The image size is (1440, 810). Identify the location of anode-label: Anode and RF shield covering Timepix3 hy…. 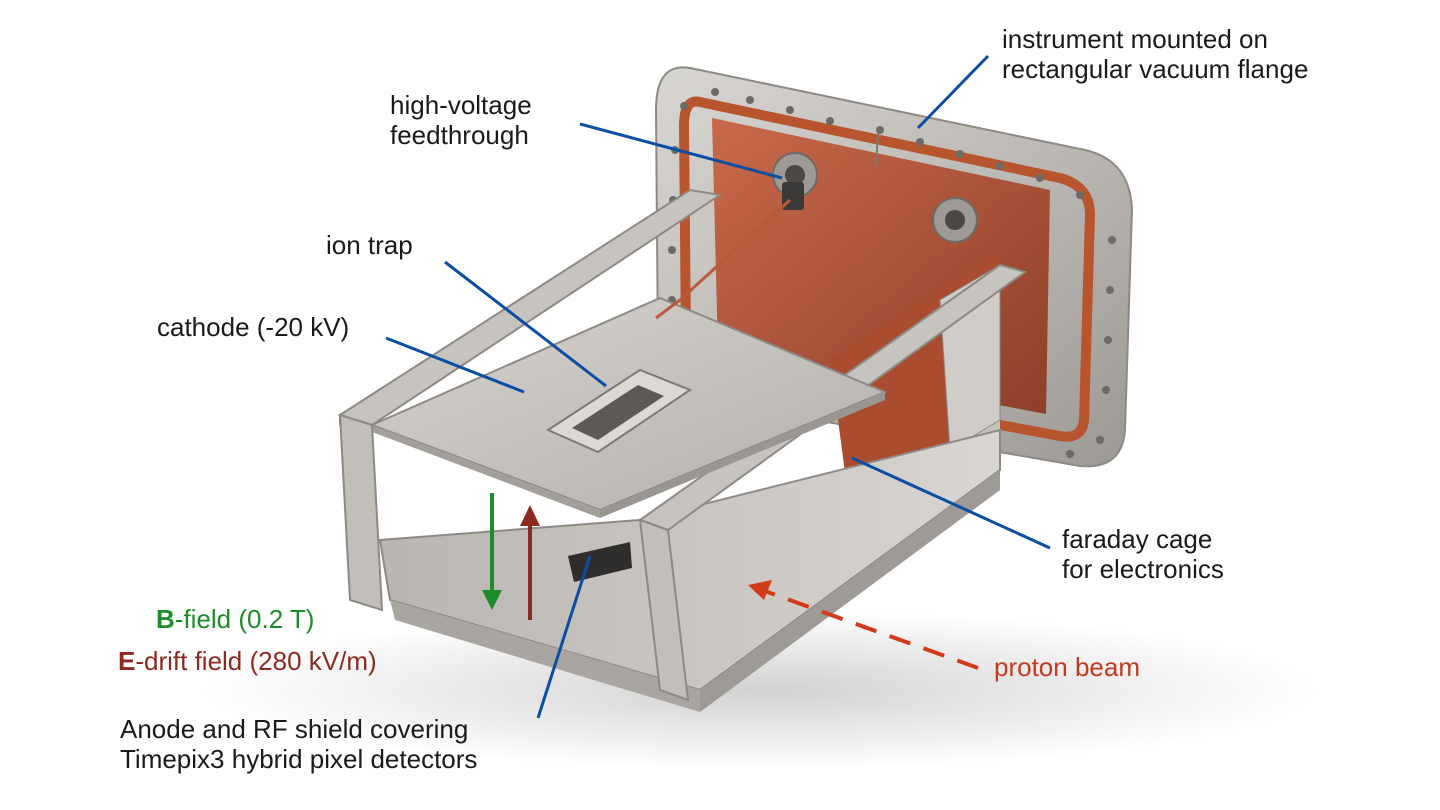
(298, 744).